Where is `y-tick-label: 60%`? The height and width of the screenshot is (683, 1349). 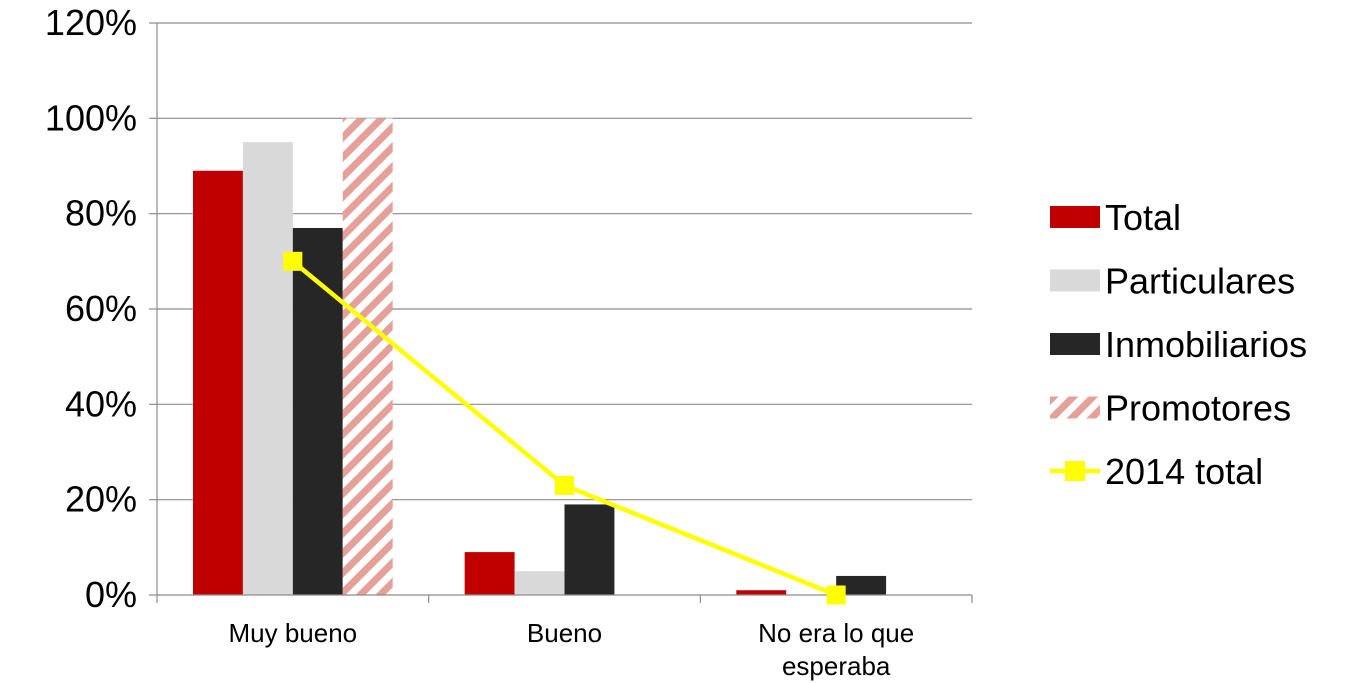 y-tick-label: 60% is located at coordinates (101, 308).